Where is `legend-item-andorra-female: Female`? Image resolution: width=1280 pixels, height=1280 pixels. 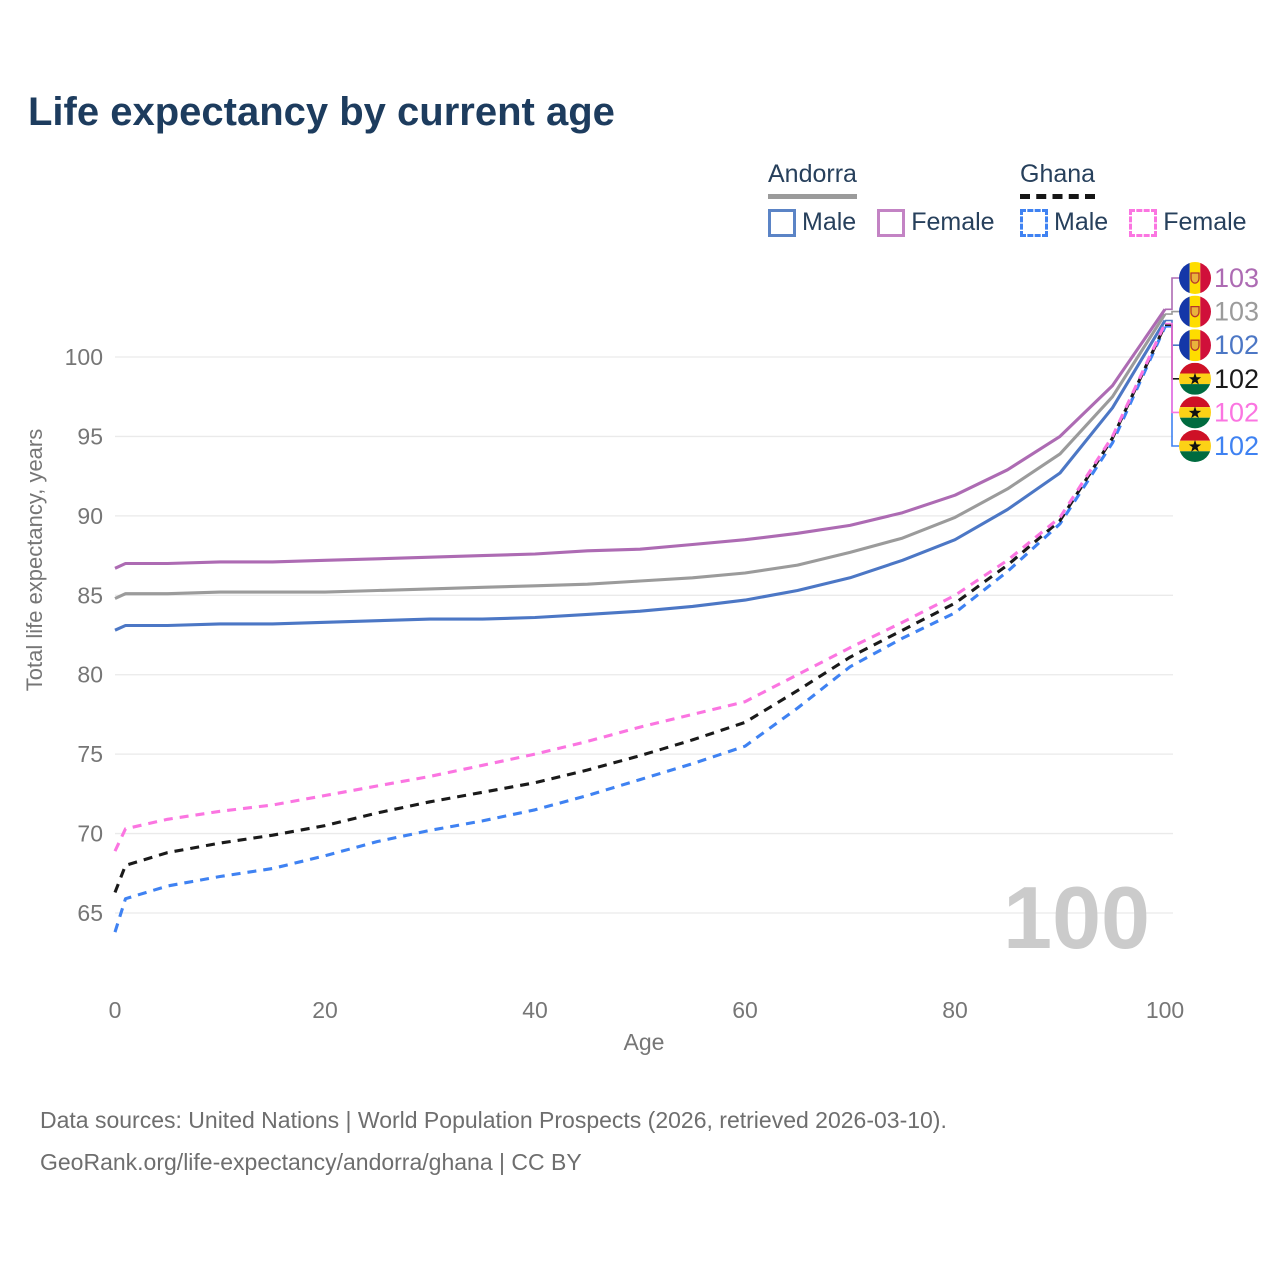
legend-item-andorra-female: Female is located at coordinates (936, 222).